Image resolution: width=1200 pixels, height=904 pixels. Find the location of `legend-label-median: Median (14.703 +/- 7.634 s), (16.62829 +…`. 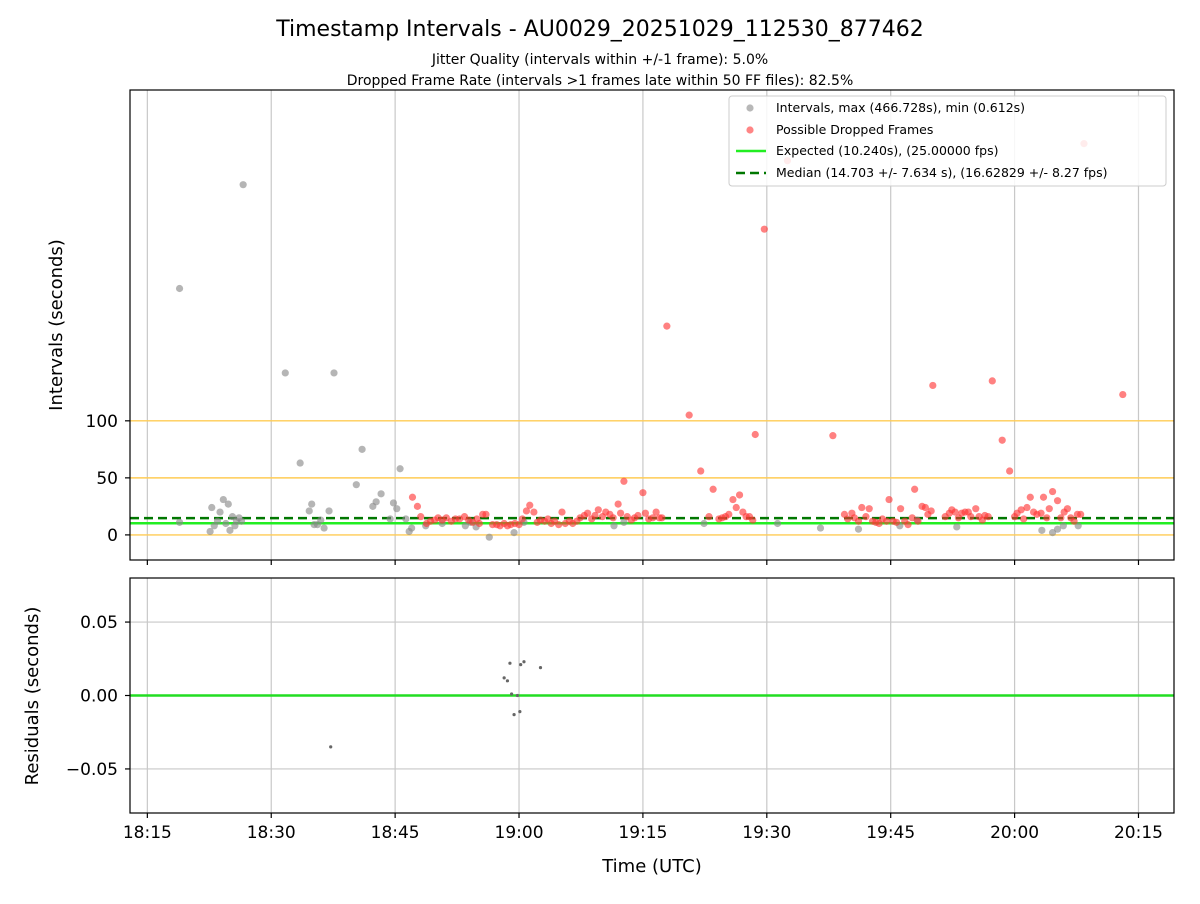

legend-label-median: Median (14.703 +/- 7.634 s), (16.62829 +… is located at coordinates (941, 172).